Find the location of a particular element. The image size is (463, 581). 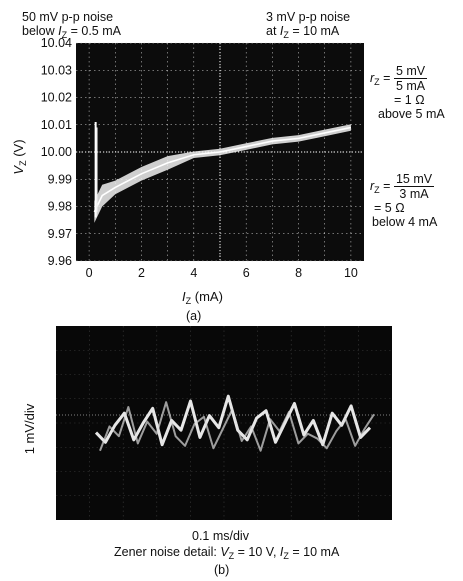

annotation-line: at IZ = 10 mA is located at coordinates (308, 33).